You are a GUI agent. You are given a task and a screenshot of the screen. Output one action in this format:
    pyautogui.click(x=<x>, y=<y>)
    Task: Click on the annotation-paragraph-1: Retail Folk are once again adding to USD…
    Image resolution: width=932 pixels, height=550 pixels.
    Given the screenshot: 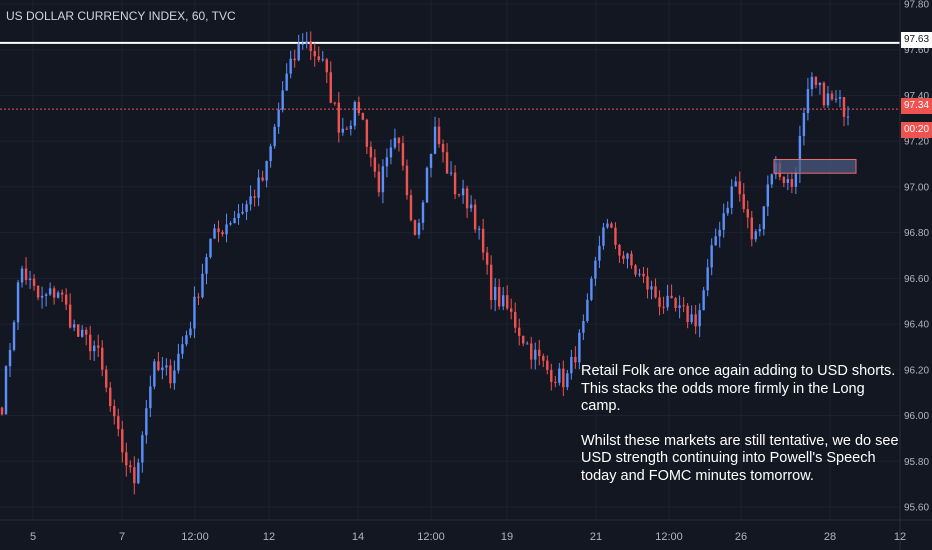 What is the action you would take?
    pyautogui.click(x=738, y=388)
    